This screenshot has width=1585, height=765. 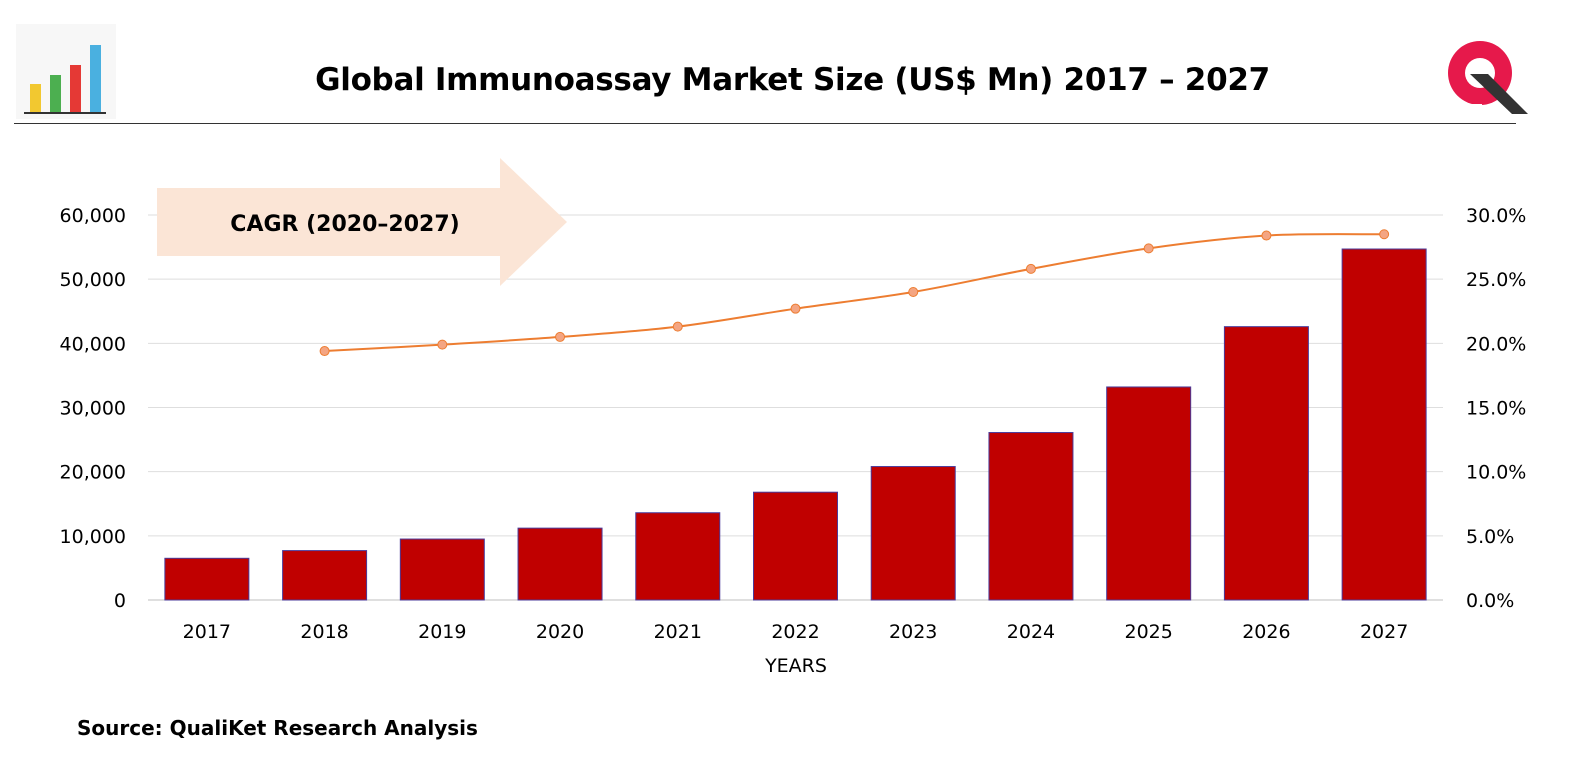 What do you see at coordinates (1149, 632) in the screenshot?
I see `x-tick-label: 2025` at bounding box center [1149, 632].